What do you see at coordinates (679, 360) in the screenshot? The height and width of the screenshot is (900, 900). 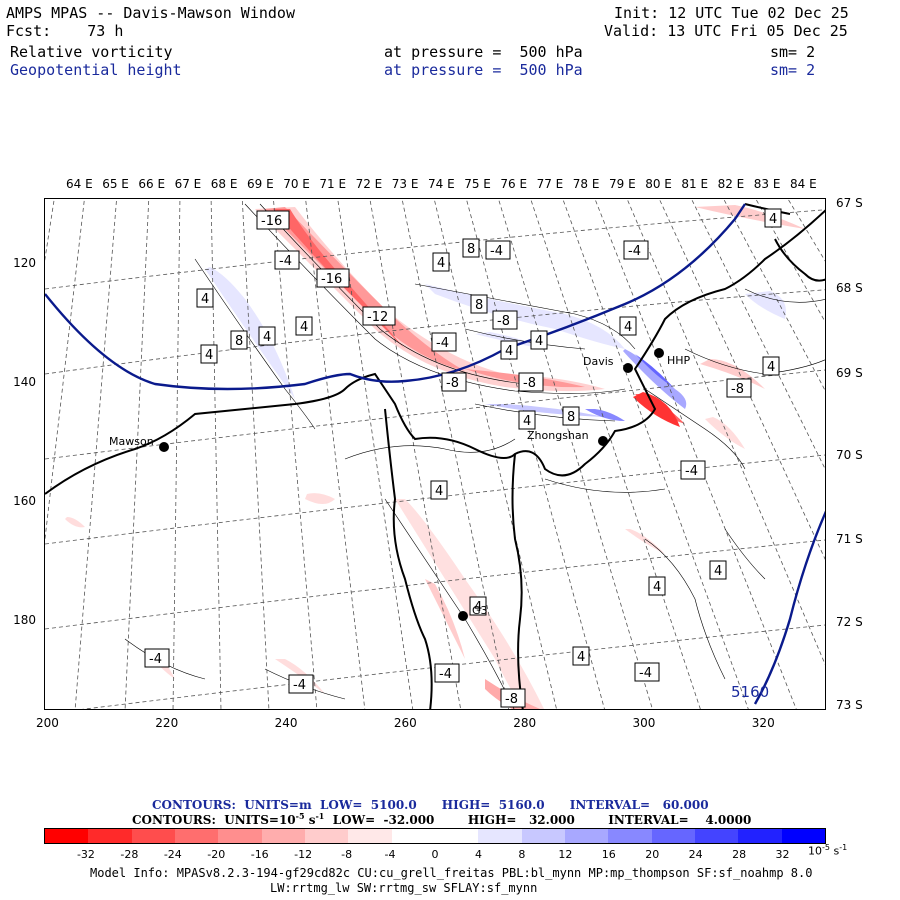 I see `hhp-label: HHP` at bounding box center [679, 360].